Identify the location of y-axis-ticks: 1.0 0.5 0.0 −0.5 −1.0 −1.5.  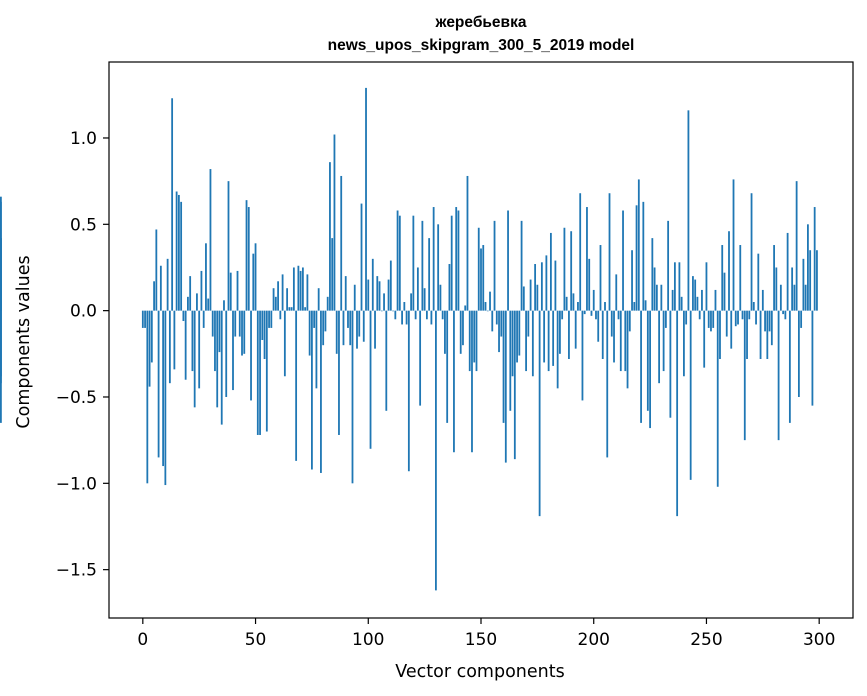
(82, 355).